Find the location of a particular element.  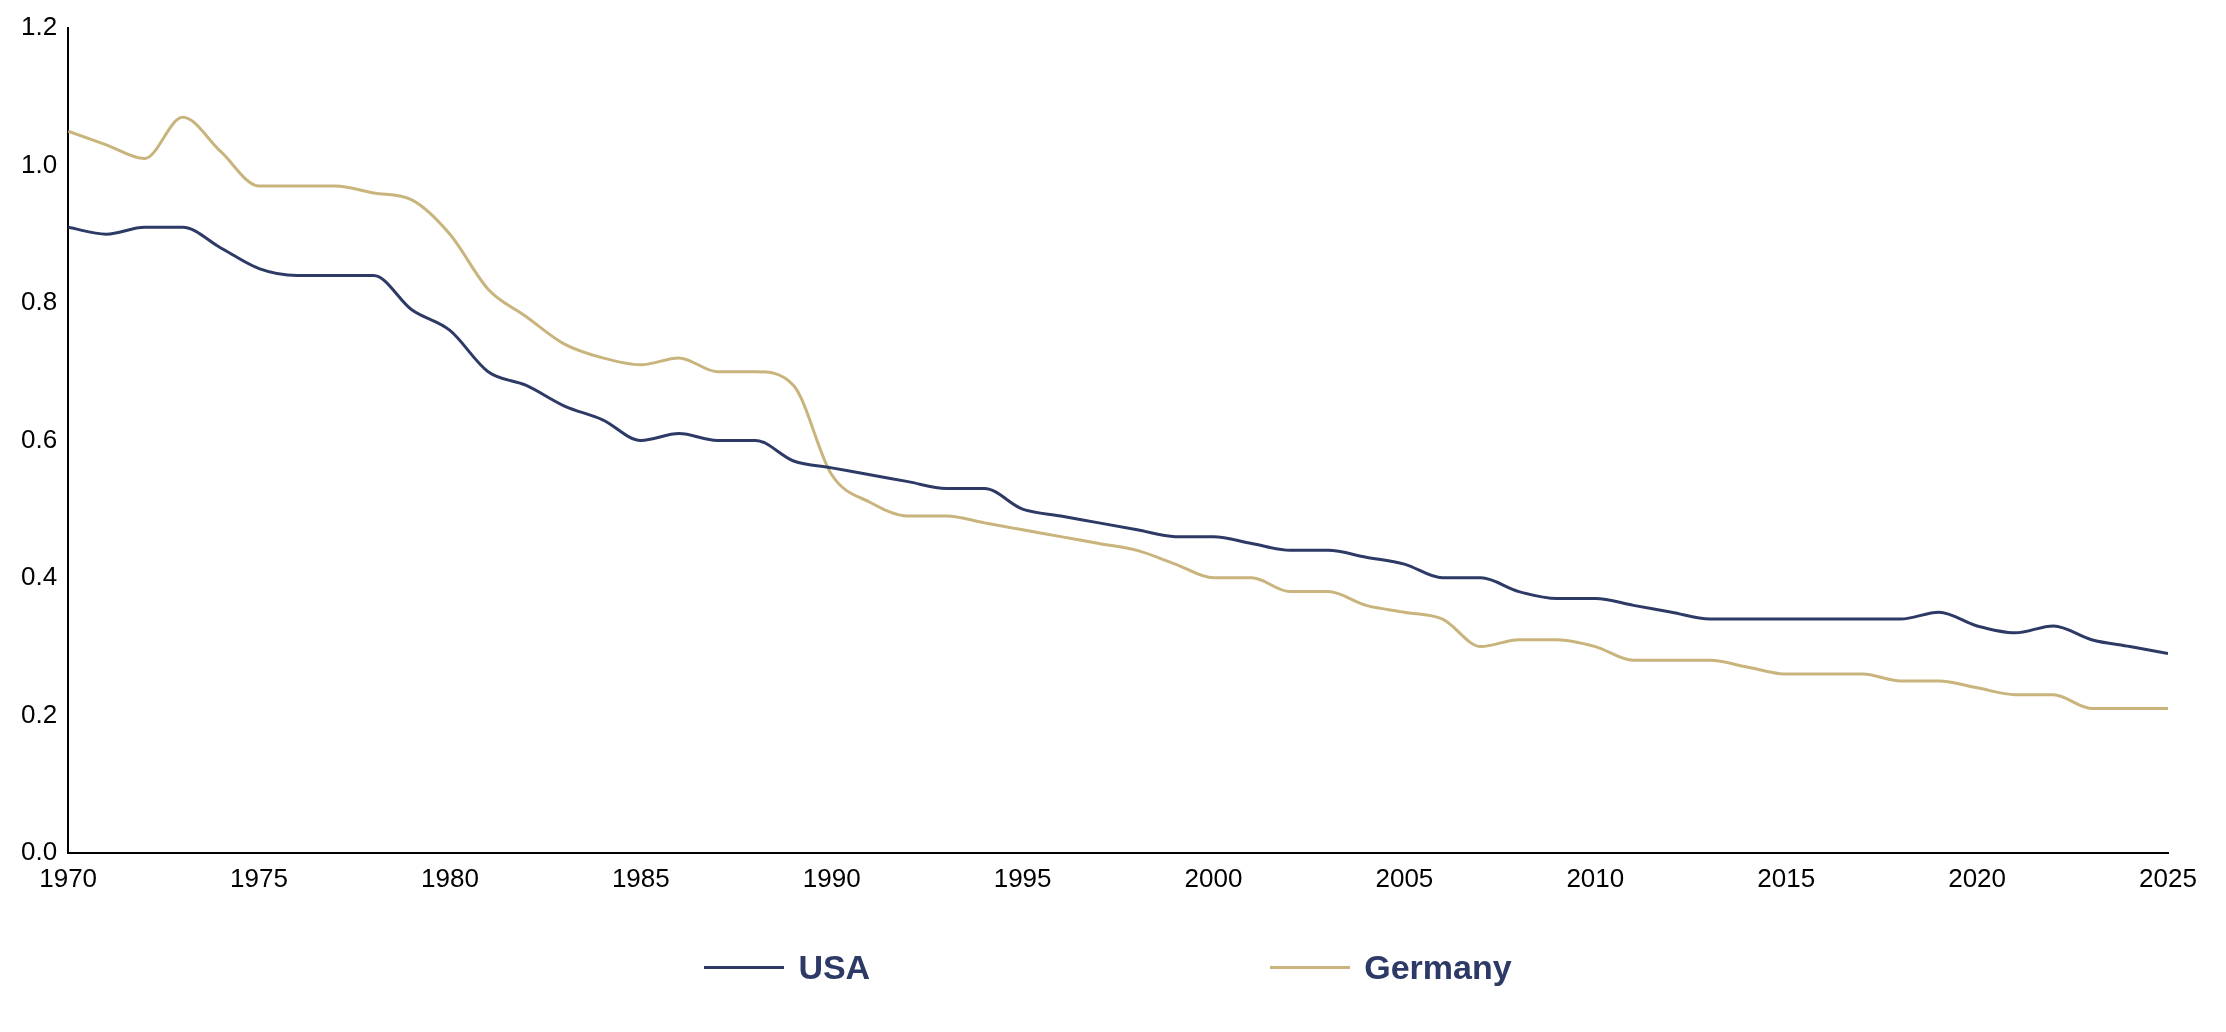

y-tick-label: 0.6 is located at coordinates (39, 438).